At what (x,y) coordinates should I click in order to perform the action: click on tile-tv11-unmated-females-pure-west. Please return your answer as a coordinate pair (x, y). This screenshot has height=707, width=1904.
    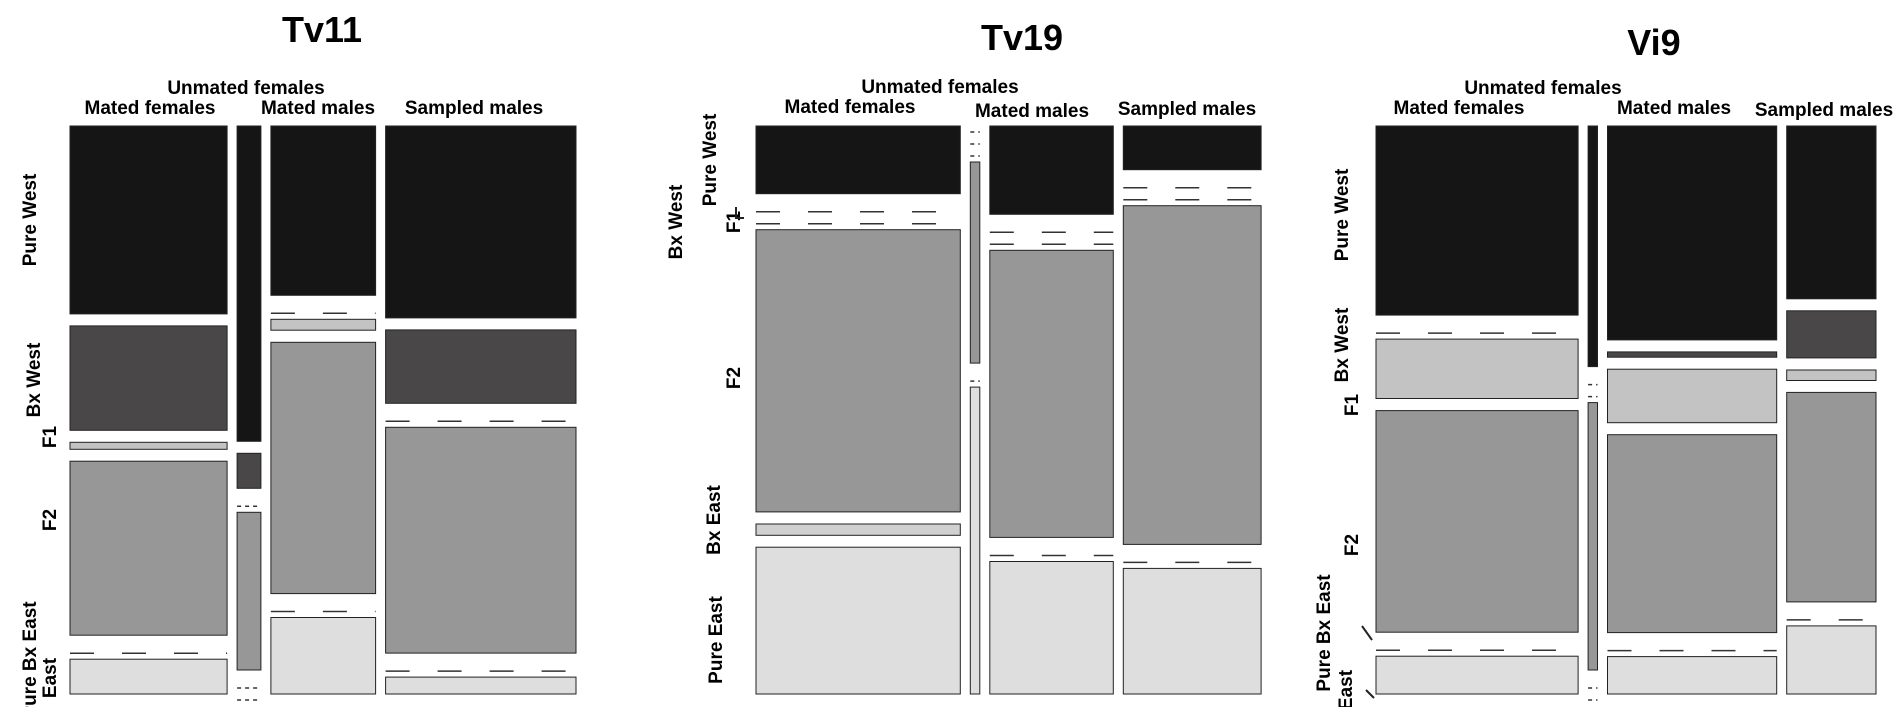
    Looking at the image, I should click on (249, 283).